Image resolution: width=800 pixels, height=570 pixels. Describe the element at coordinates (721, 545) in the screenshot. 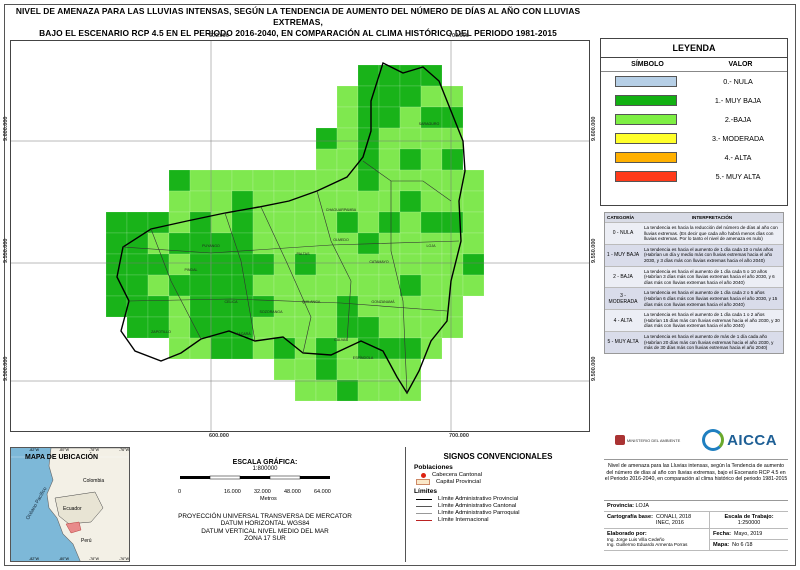

I see `mapa-label: Mapa:` at that location.